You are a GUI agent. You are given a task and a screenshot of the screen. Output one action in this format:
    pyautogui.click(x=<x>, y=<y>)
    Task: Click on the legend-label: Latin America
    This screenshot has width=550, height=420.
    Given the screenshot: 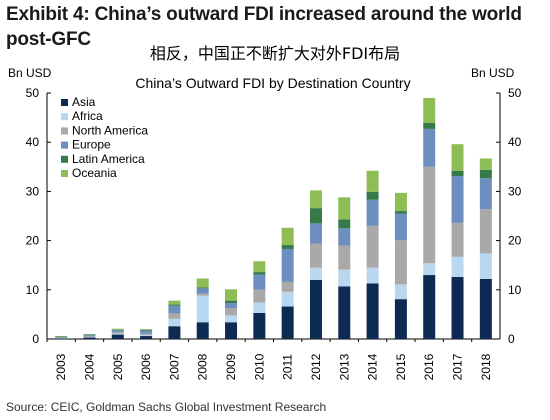 What is the action you would take?
    pyautogui.click(x=108, y=159)
    